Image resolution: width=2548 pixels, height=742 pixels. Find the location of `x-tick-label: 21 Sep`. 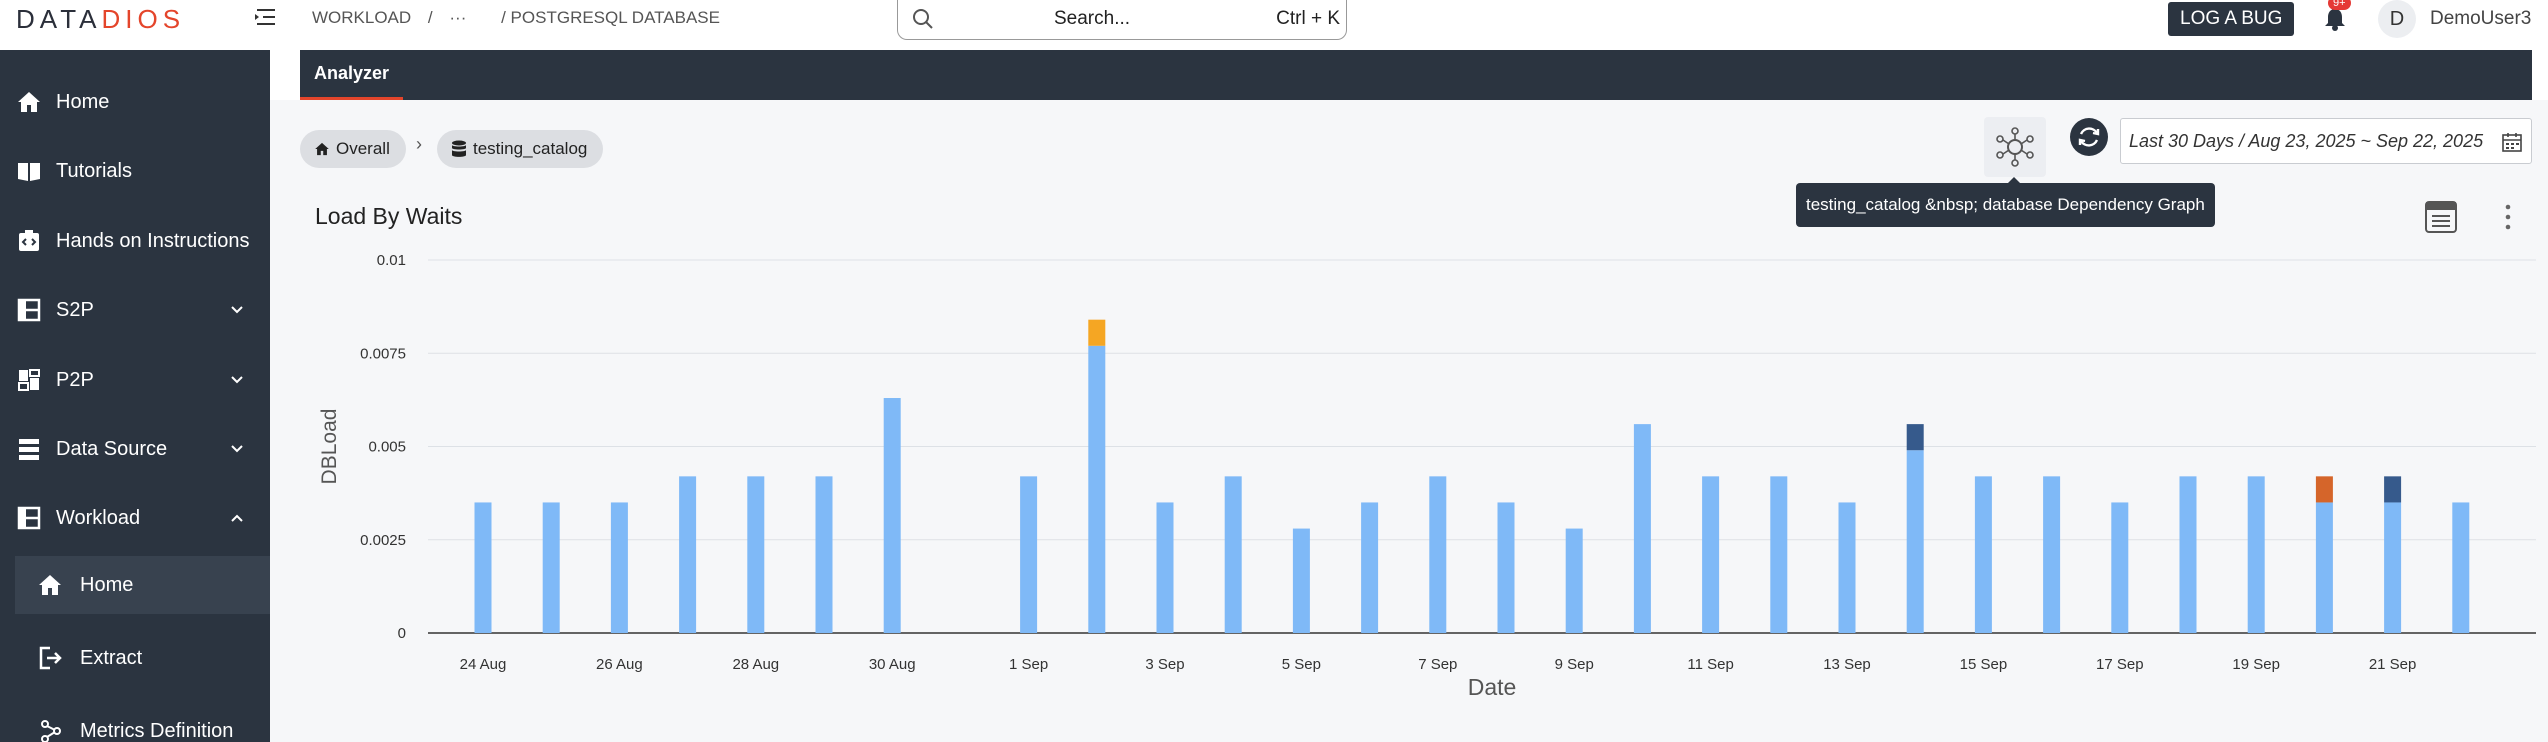

x-tick-label: 21 Sep is located at coordinates (2393, 664).